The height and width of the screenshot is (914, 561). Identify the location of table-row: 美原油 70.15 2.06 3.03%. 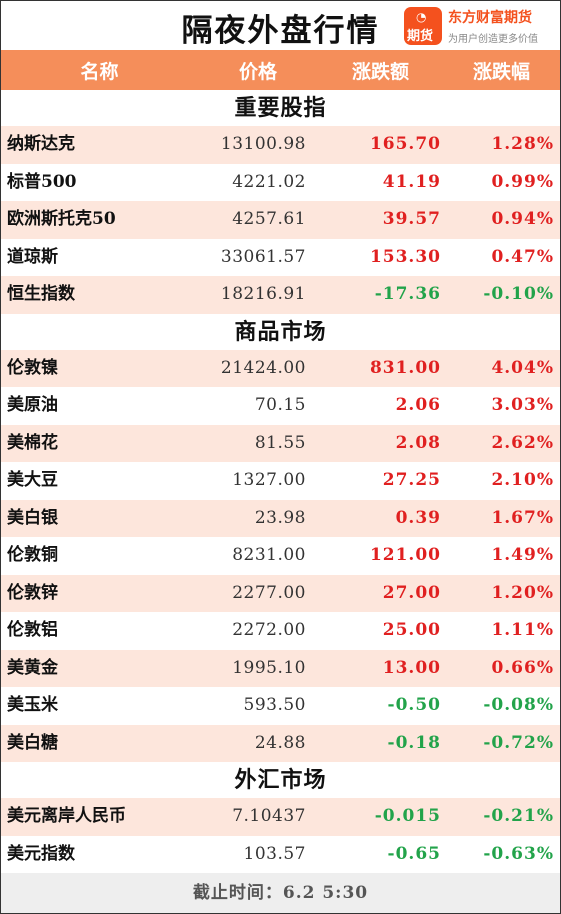
(280, 406).